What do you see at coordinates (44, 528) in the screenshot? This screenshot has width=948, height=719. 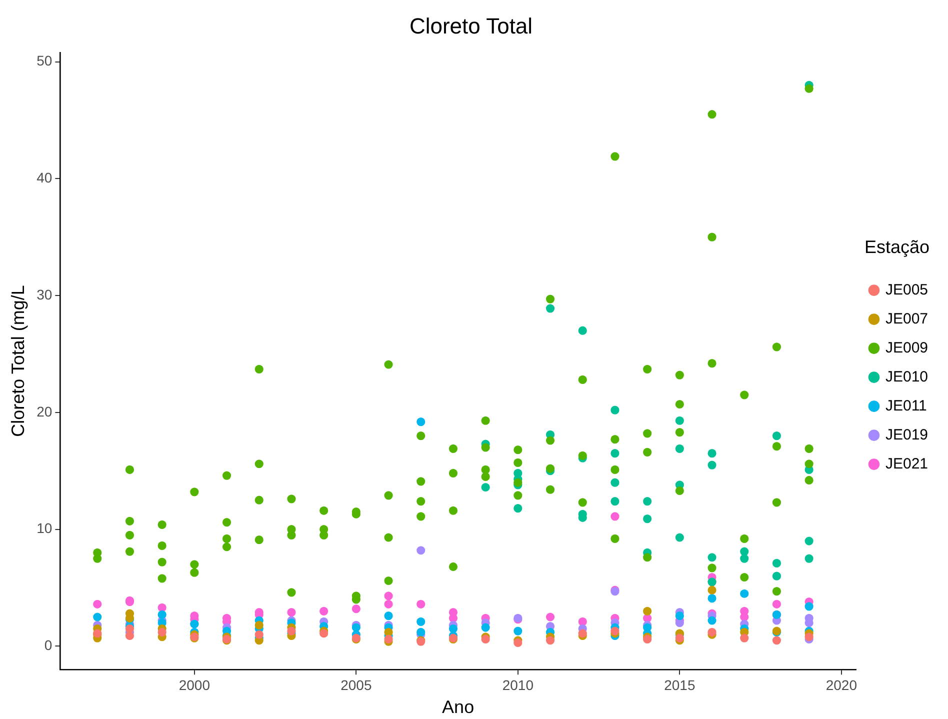 I see `y-tick-label: 10` at bounding box center [44, 528].